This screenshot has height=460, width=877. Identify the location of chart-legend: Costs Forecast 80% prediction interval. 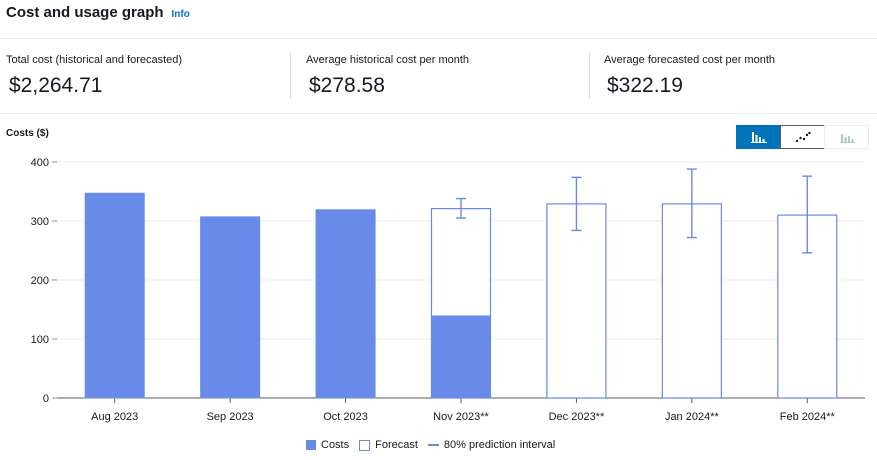
(435, 445).